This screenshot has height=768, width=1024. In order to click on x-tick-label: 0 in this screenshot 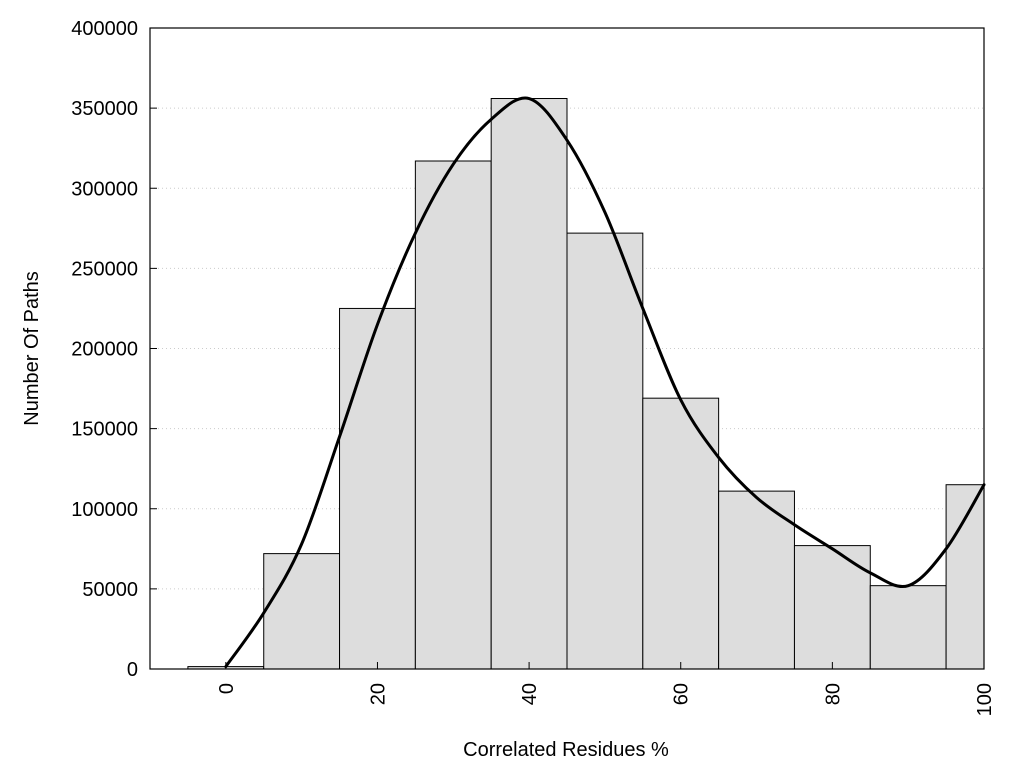, I will do `click(227, 688)`.